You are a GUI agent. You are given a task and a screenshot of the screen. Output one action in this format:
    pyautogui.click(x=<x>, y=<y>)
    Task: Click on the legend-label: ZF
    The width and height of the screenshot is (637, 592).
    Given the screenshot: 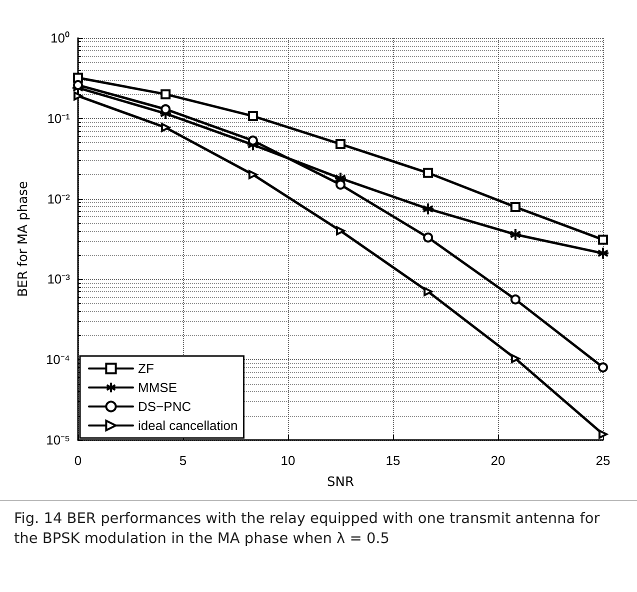 What is the action you would take?
    pyautogui.click(x=146, y=368)
    